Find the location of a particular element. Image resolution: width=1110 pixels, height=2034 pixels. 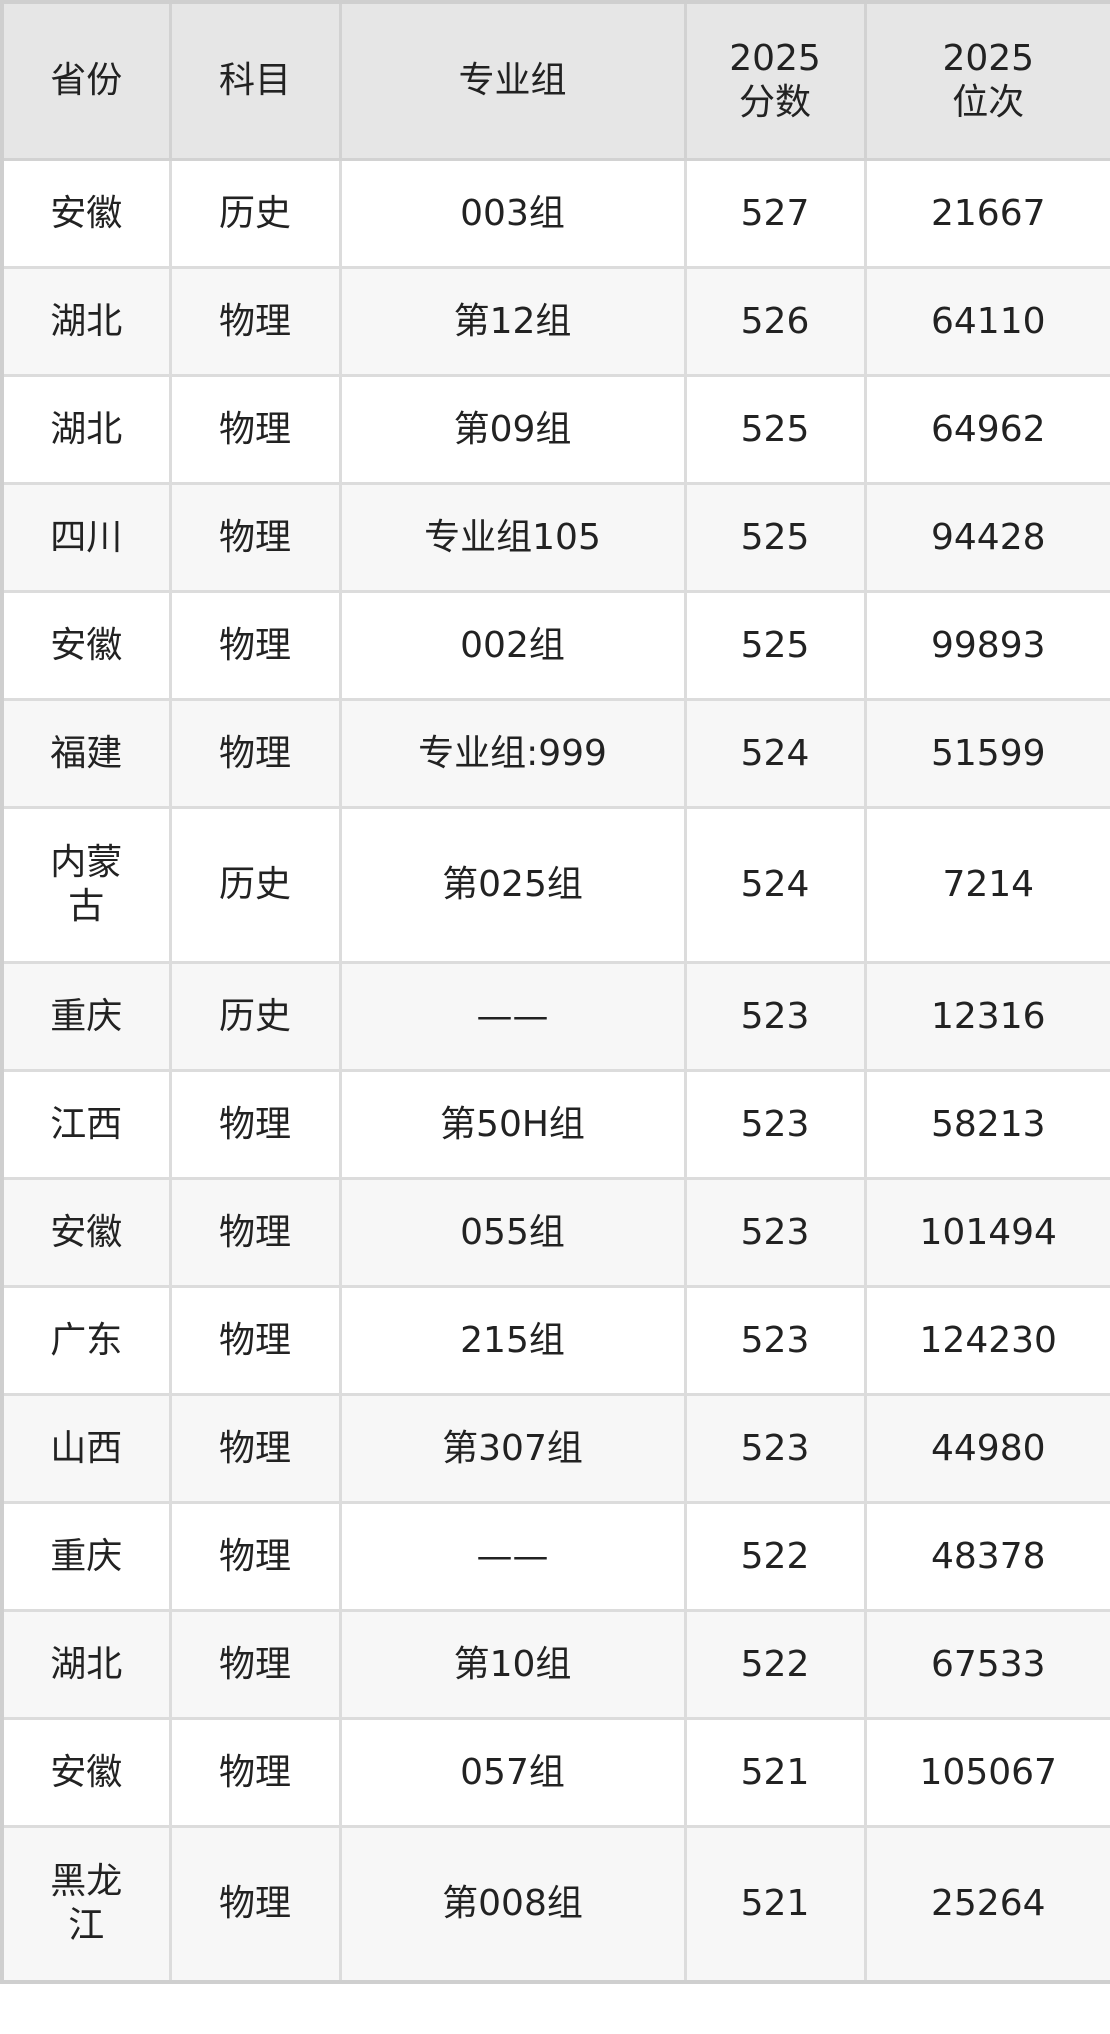

header-text: 省份 is located at coordinates (86, 80).